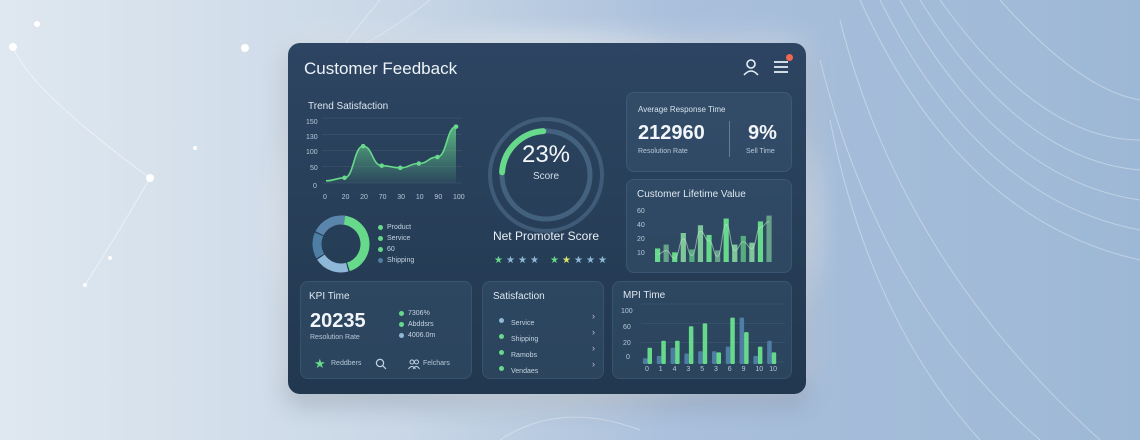 The height and width of the screenshot is (440, 1140). What do you see at coordinates (414, 364) in the screenshot?
I see `users-icon` at bounding box center [414, 364].